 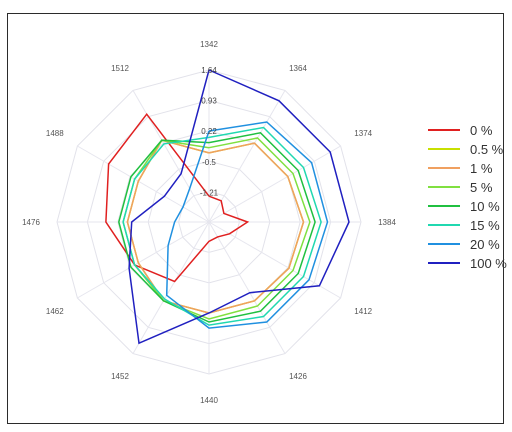 I want to click on legend-label: 0.5 %, so click(x=487, y=149).